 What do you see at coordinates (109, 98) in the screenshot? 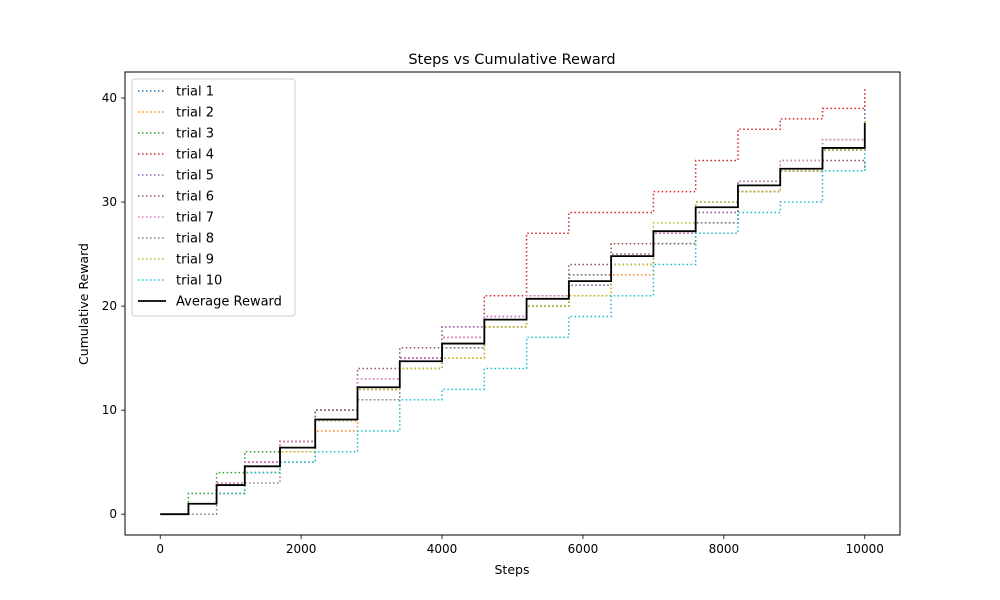
I see `y-tick-label: 40` at bounding box center [109, 98].